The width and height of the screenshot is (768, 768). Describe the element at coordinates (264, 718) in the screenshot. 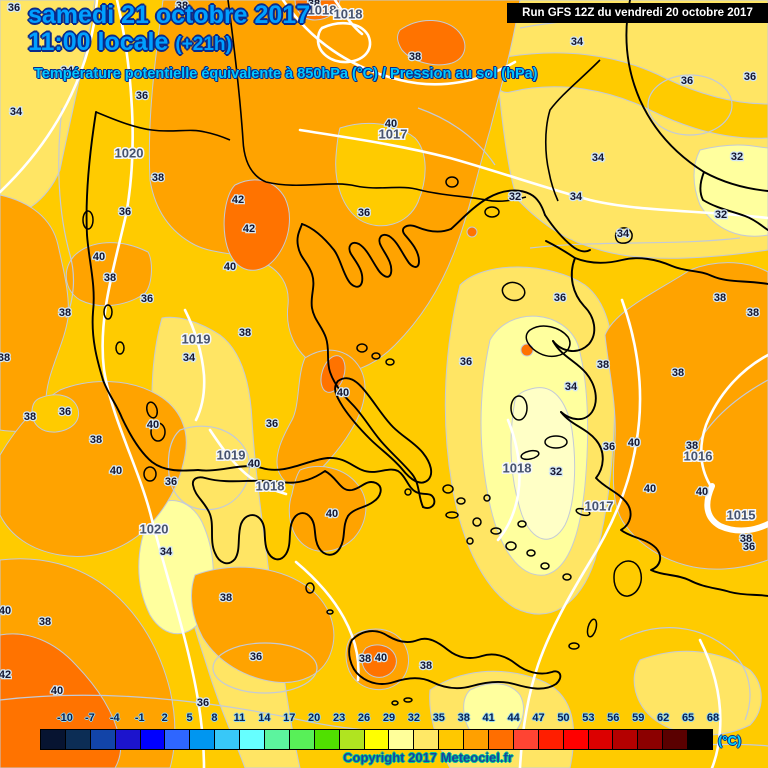

I see `colorbar-tick: 14` at that location.